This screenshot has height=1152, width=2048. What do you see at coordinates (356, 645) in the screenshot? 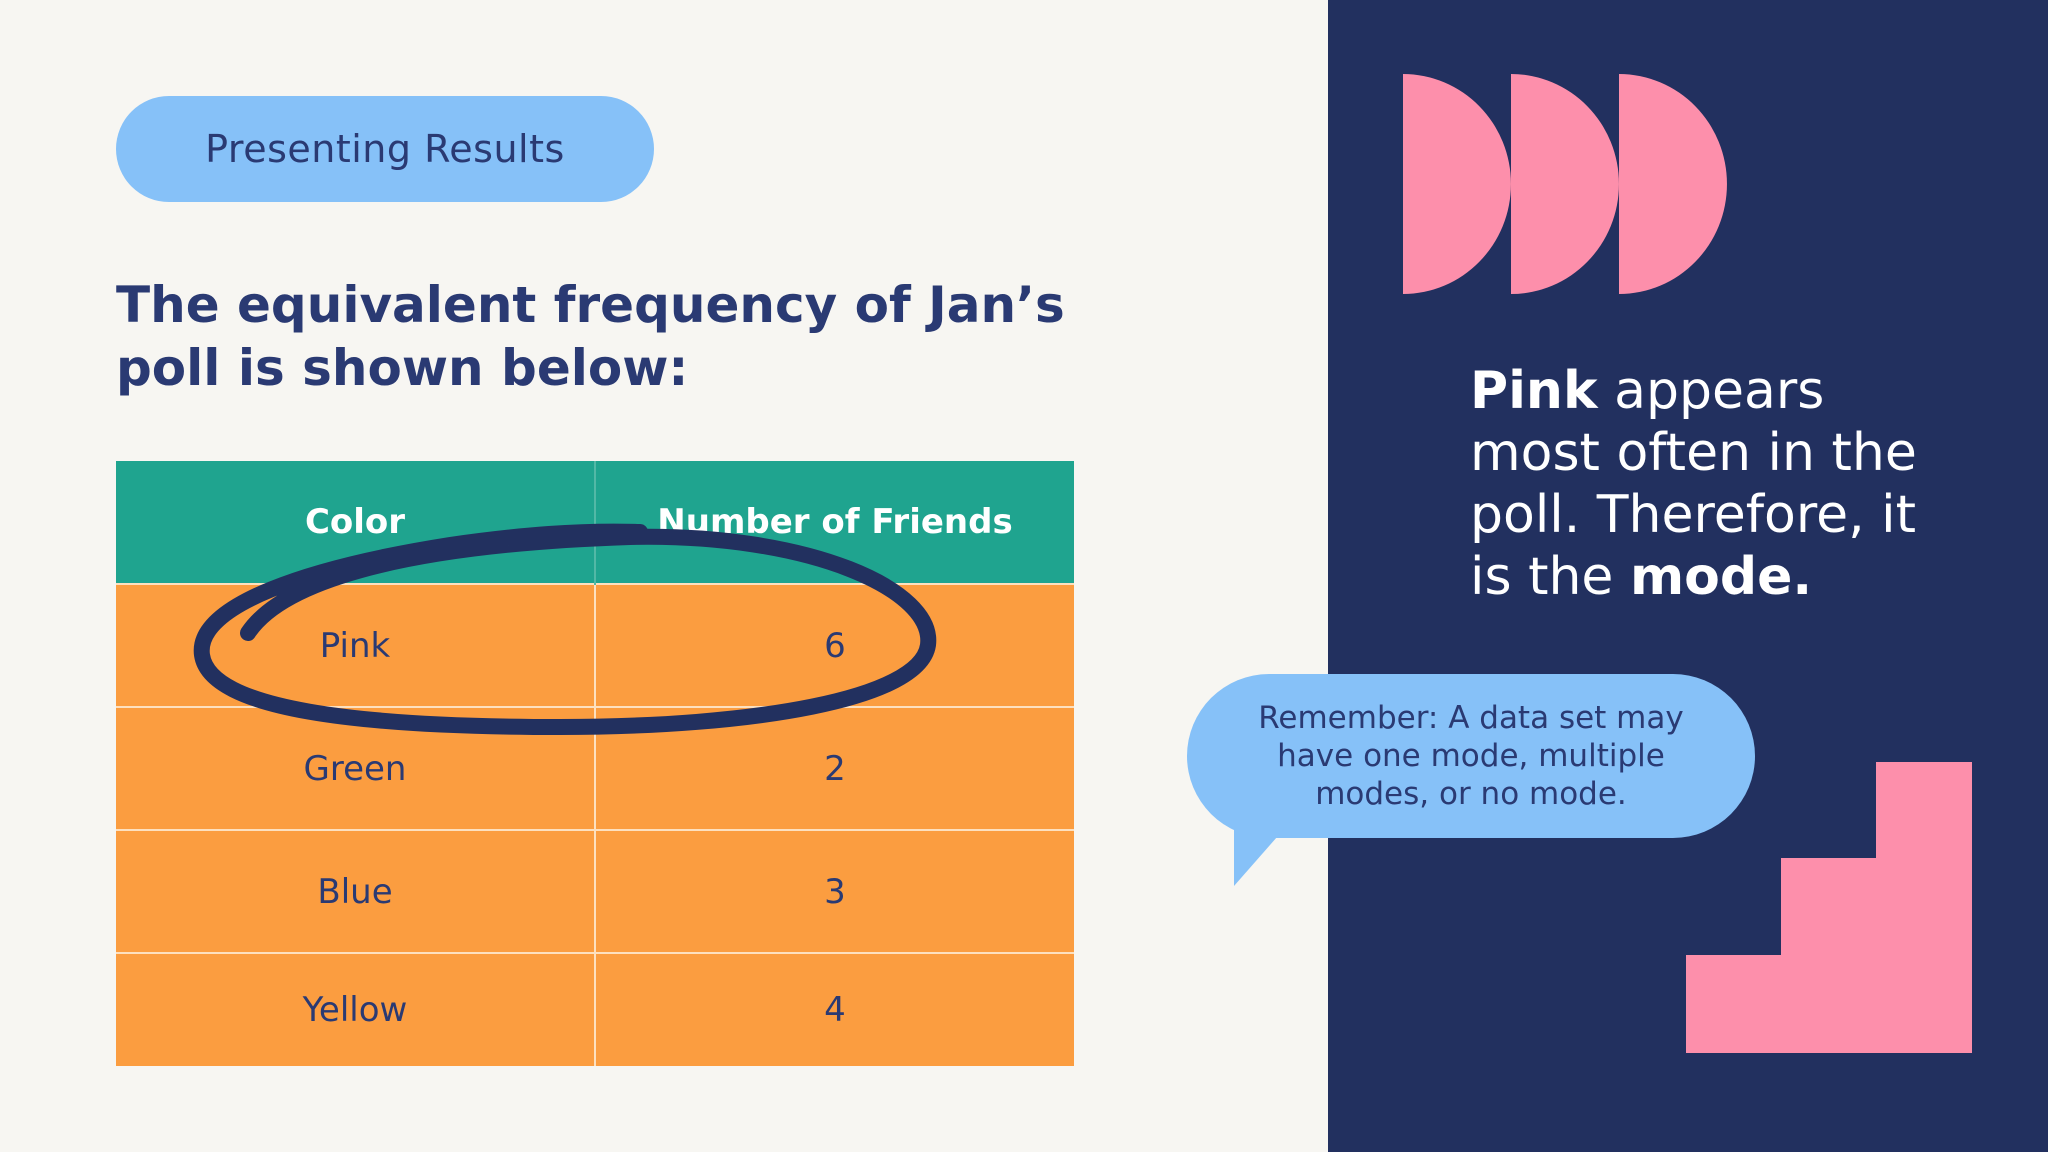
I see `color-cell: Pink` at bounding box center [356, 645].